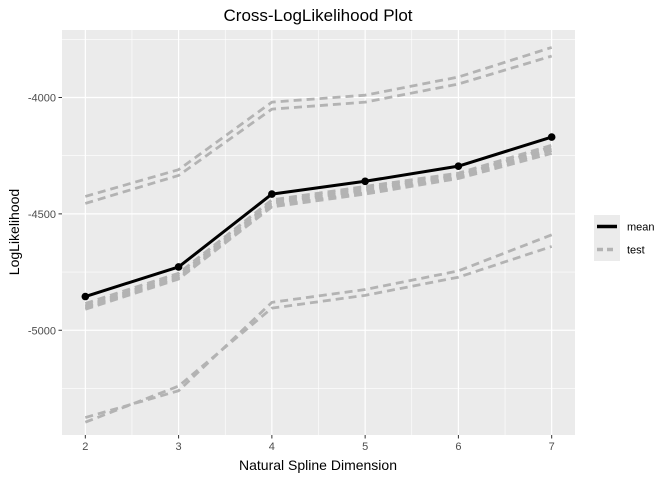  What do you see at coordinates (641, 228) in the screenshot?
I see `legend-label-mean: mean` at bounding box center [641, 228].